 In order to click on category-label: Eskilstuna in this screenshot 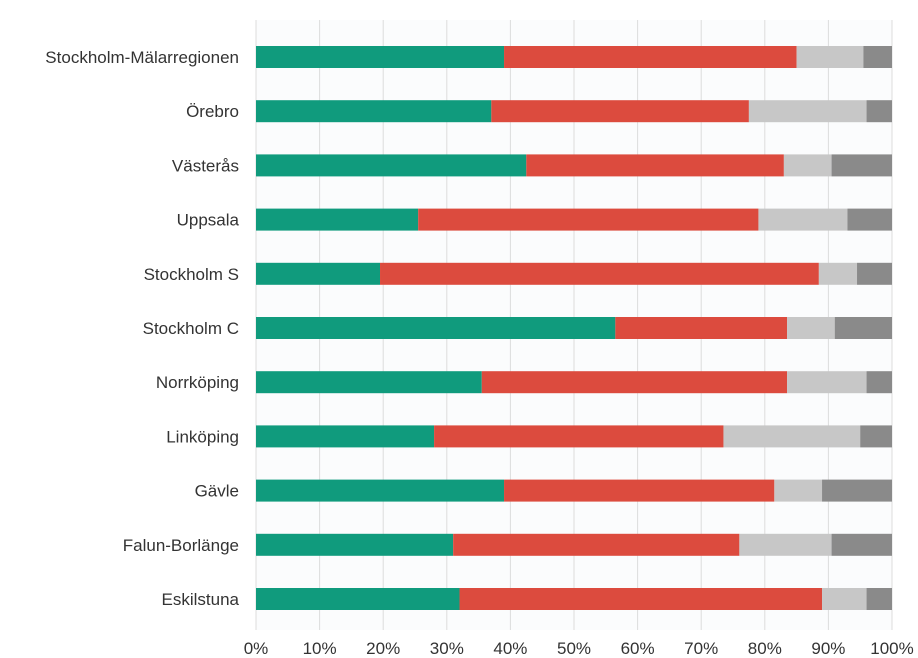, I will do `click(201, 599)`.